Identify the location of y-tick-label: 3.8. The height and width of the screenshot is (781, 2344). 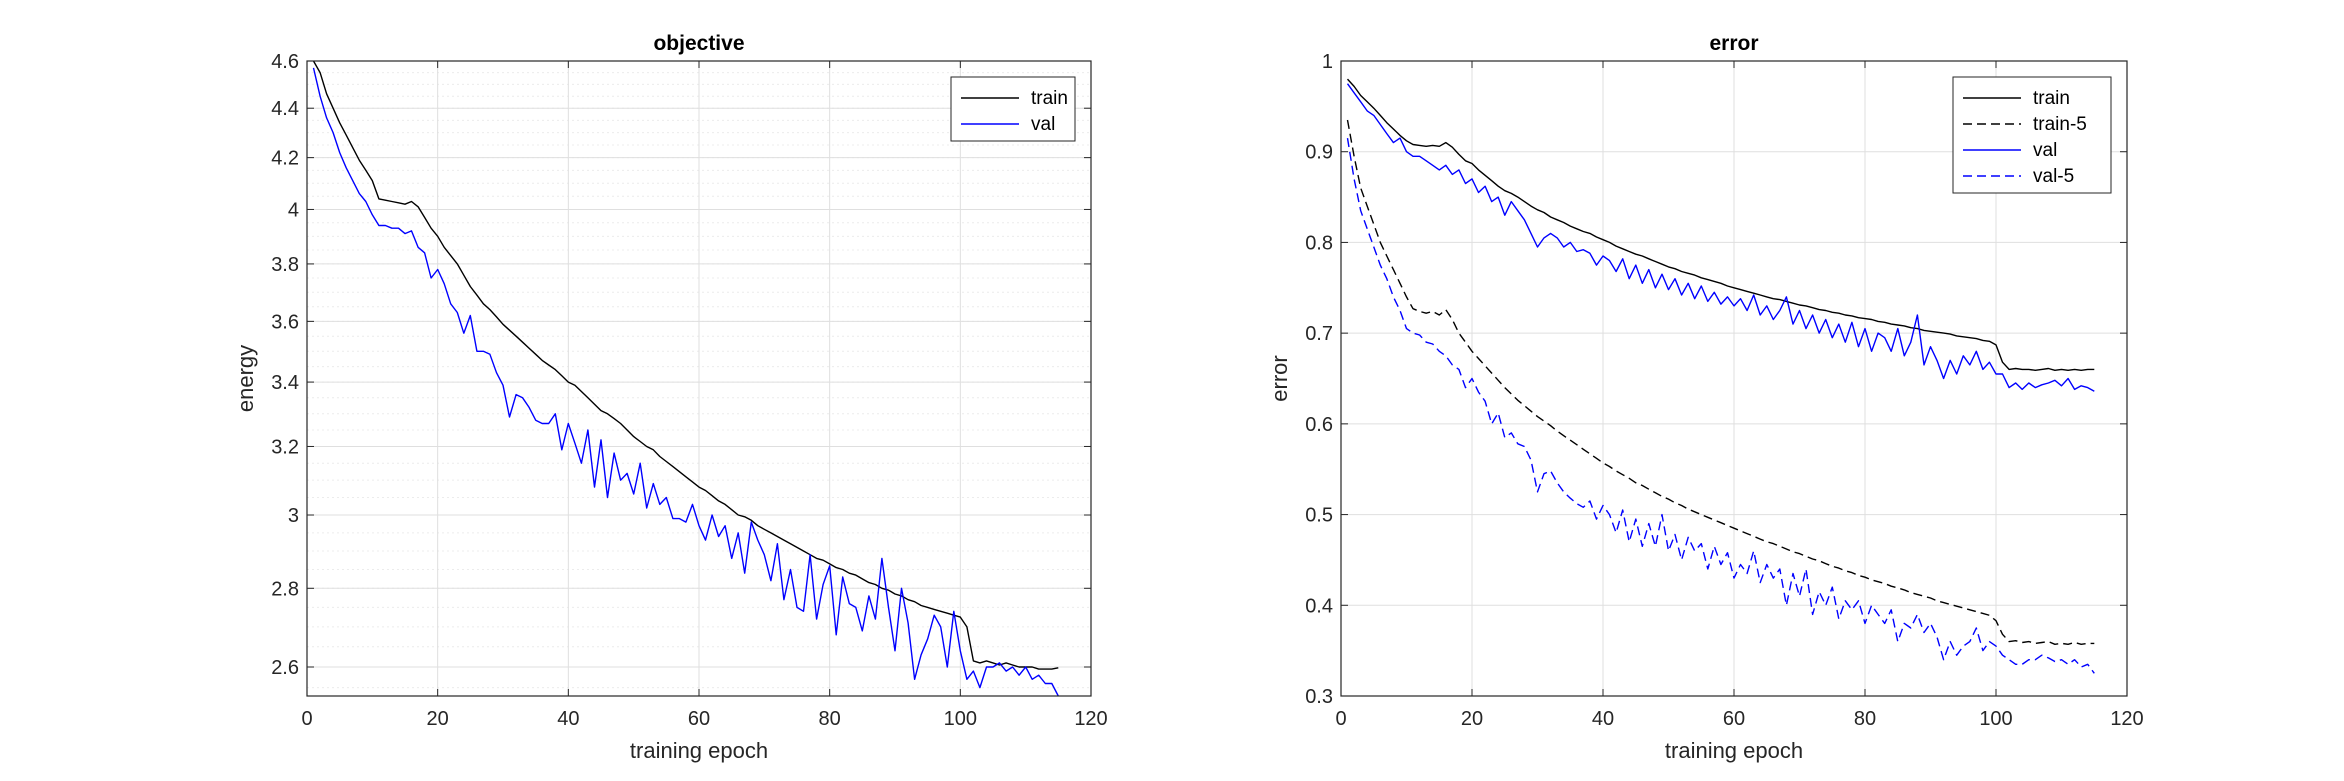
(285, 265).